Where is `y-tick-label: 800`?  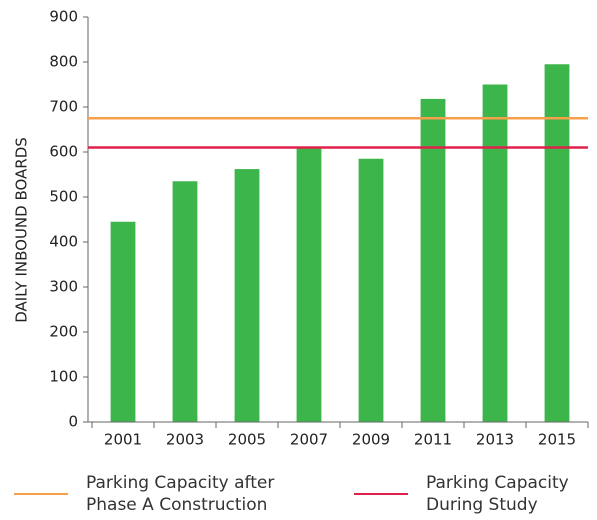 y-tick-label: 800 is located at coordinates (63, 62).